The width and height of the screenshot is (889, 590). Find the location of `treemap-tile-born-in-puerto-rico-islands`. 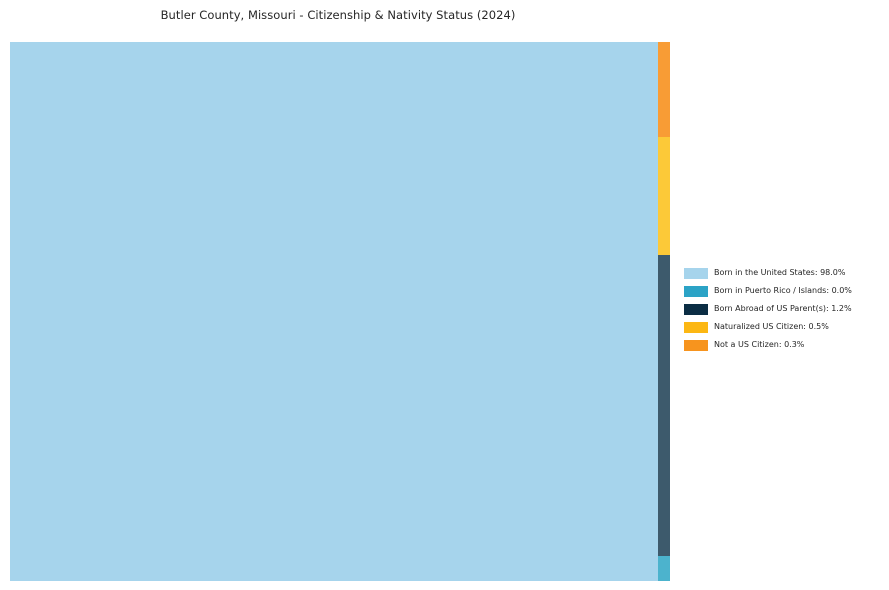

treemap-tile-born-in-puerto-rico-islands is located at coordinates (663, 568).